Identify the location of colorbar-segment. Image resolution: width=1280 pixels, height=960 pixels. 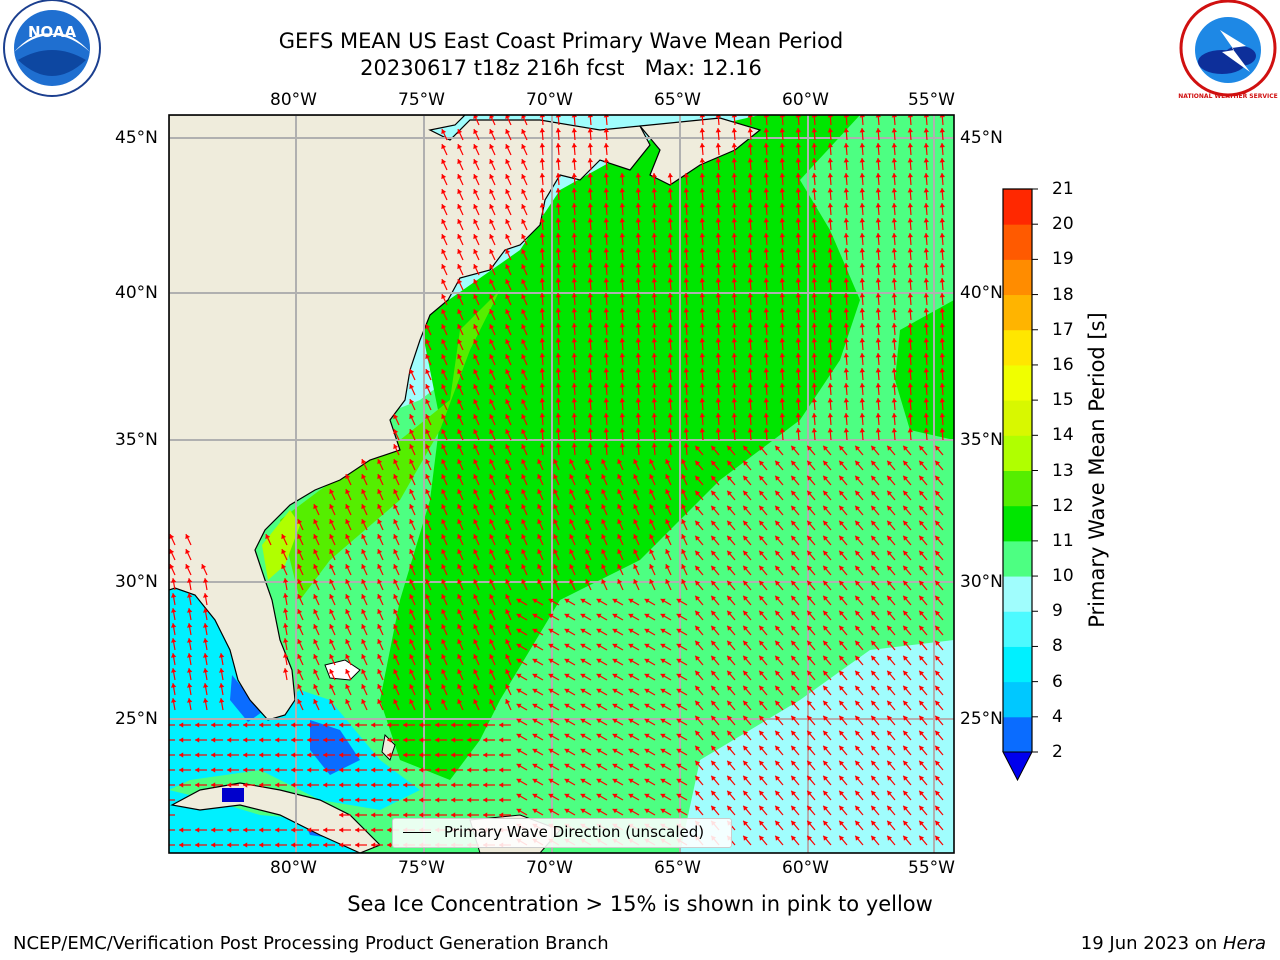
(1017, 418).